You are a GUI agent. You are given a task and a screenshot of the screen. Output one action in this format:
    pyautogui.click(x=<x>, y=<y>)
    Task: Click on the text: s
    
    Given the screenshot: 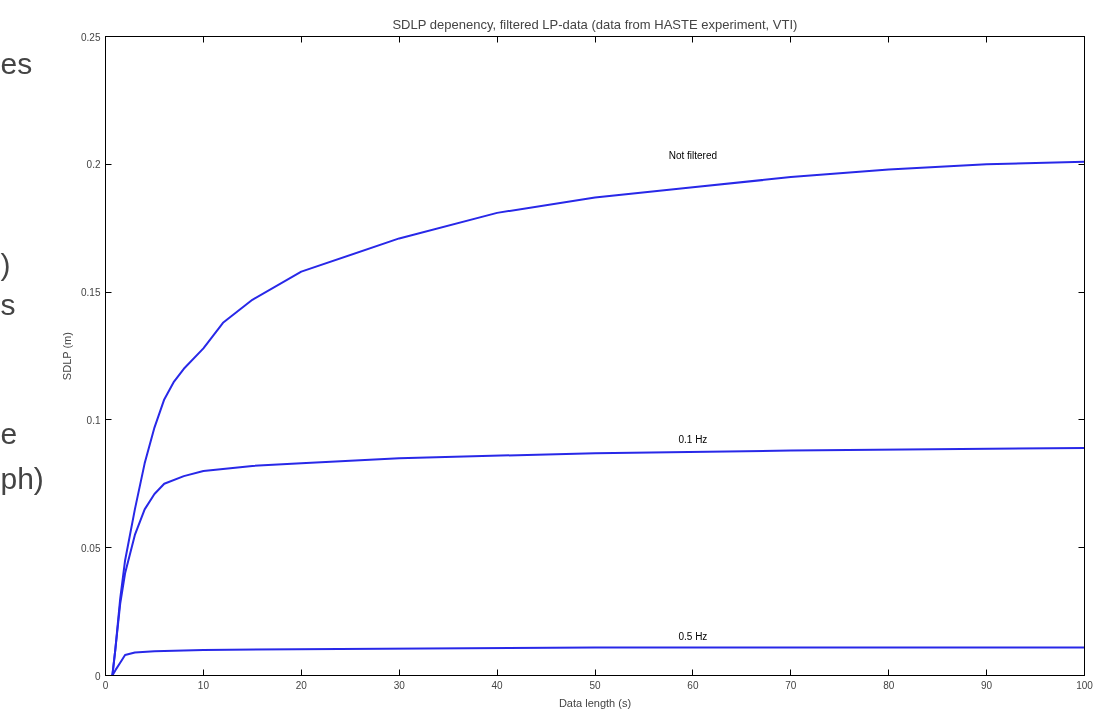 What is the action you would take?
    pyautogui.click(x=8, y=305)
    